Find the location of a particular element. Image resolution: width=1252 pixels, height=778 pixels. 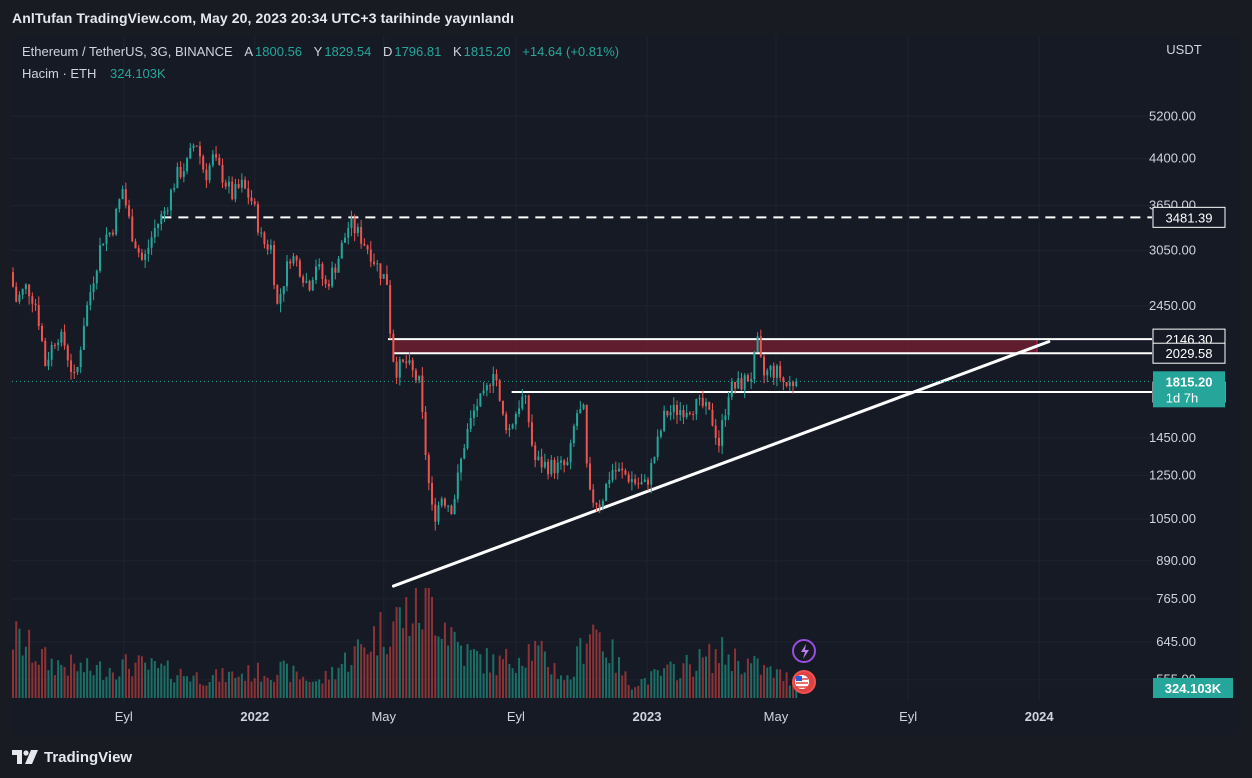

x-tick-label: 2022 is located at coordinates (254, 716).